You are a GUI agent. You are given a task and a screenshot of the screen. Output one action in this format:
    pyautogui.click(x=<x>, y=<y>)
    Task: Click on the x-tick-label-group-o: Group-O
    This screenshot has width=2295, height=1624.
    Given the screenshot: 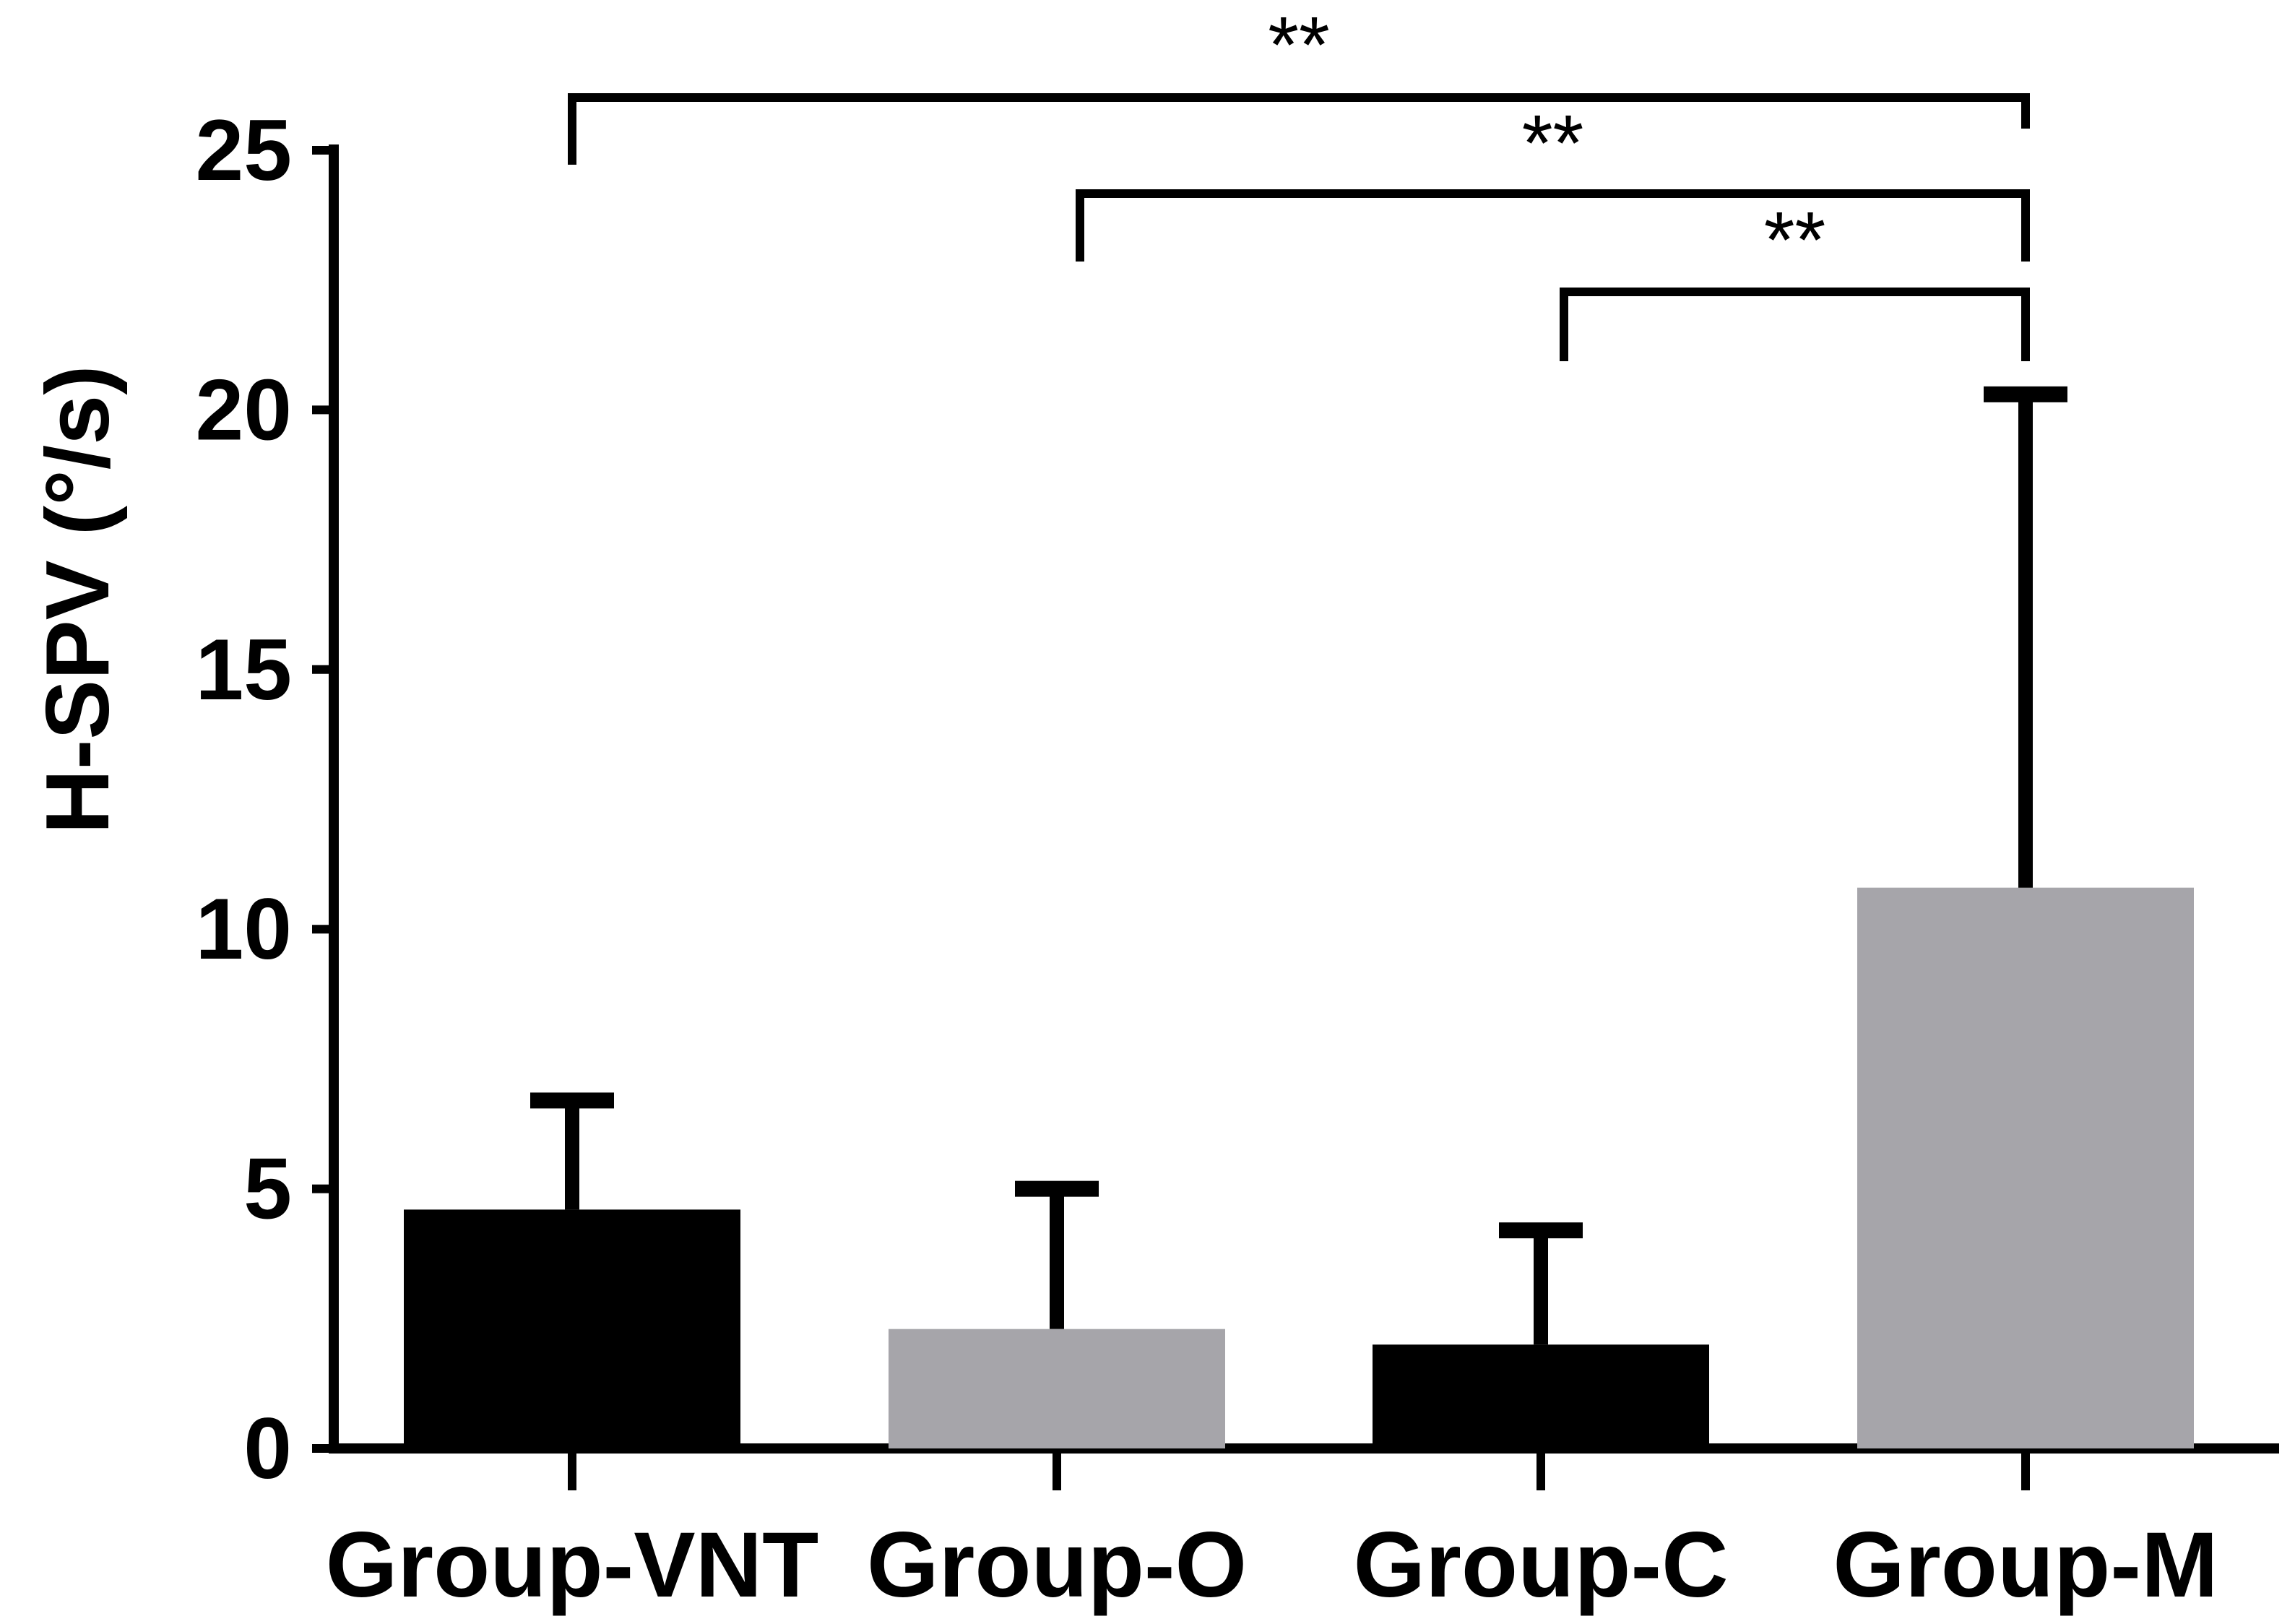 What is the action you would take?
    pyautogui.click(x=1057, y=1565)
    